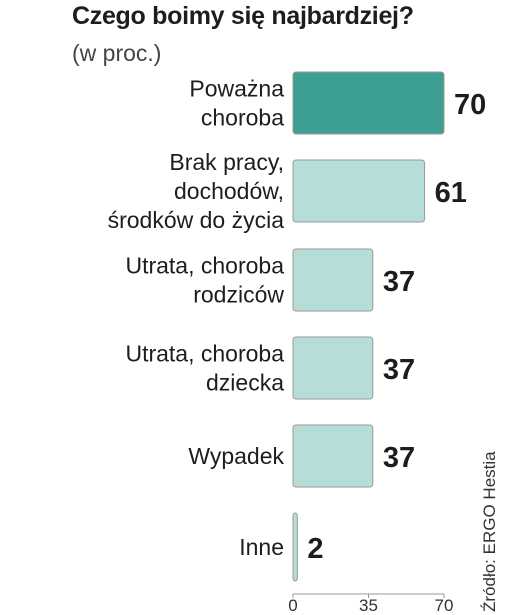  I want to click on category-label-4: Wypadek, so click(236, 456).